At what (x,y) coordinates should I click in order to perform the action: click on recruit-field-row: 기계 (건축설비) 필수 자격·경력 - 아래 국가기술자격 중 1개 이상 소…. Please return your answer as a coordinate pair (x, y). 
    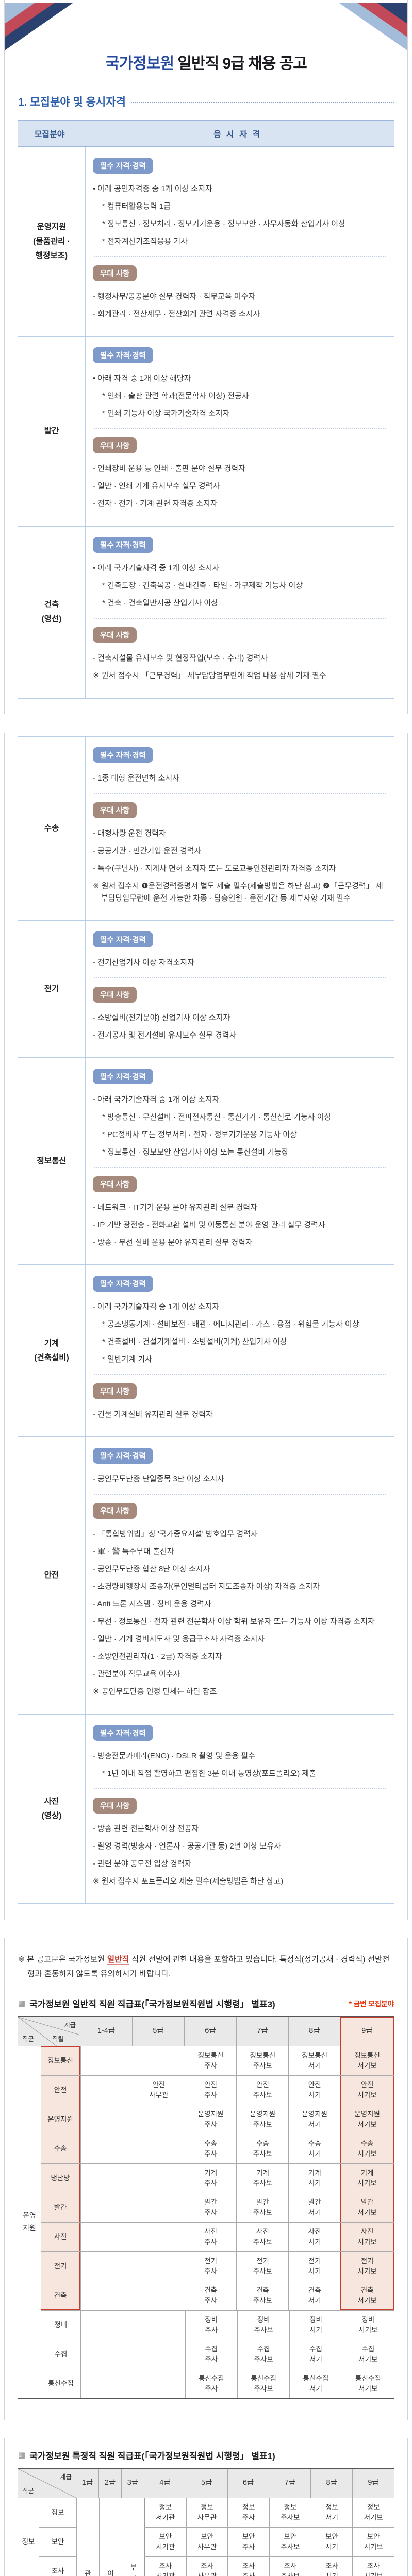
    Looking at the image, I should click on (206, 1351).